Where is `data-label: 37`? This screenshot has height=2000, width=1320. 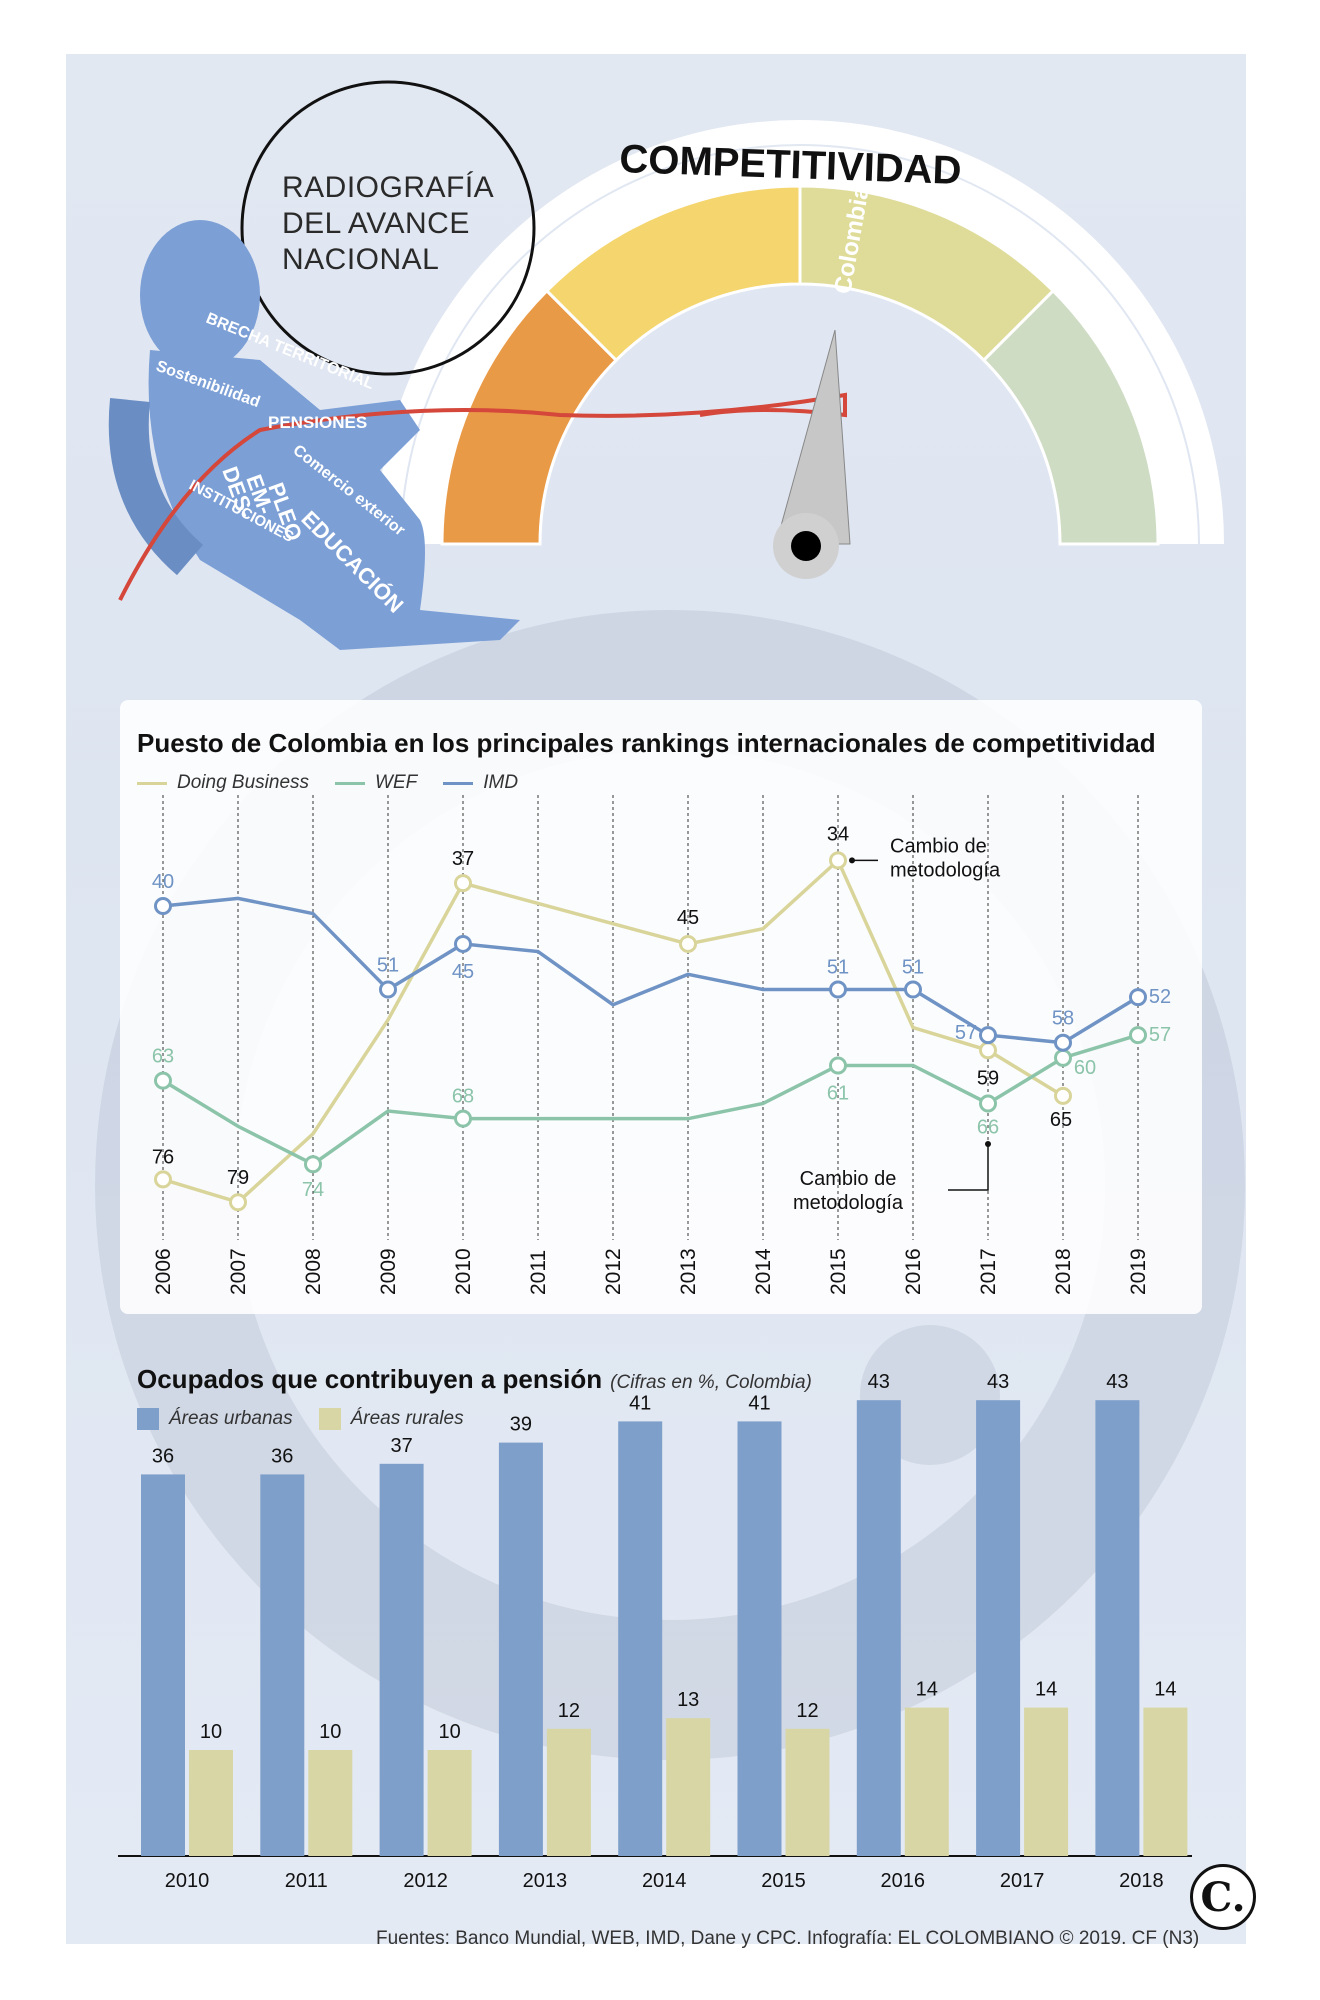 data-label: 37 is located at coordinates (463, 859).